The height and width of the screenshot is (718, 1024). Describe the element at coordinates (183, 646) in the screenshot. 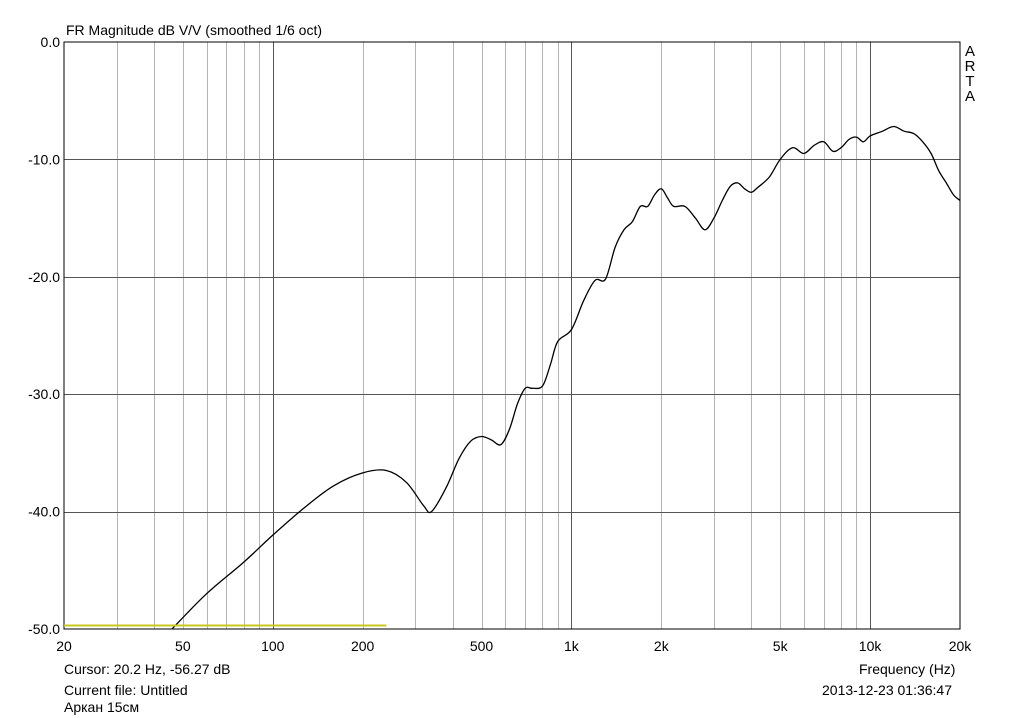

I see `x-tick-label: 50` at that location.